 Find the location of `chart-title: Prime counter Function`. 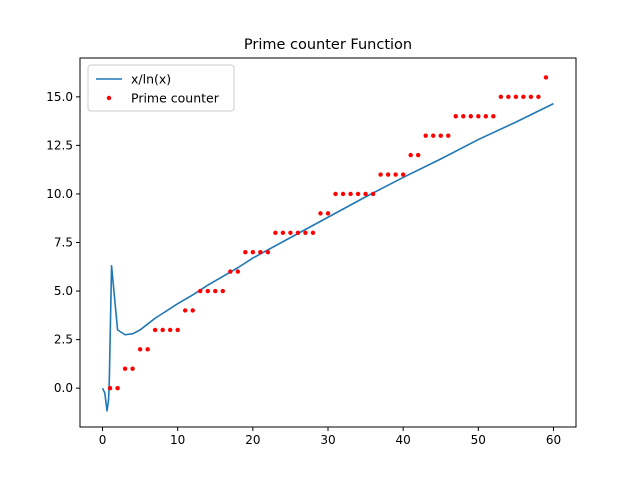

chart-title: Prime counter Function is located at coordinates (328, 45).